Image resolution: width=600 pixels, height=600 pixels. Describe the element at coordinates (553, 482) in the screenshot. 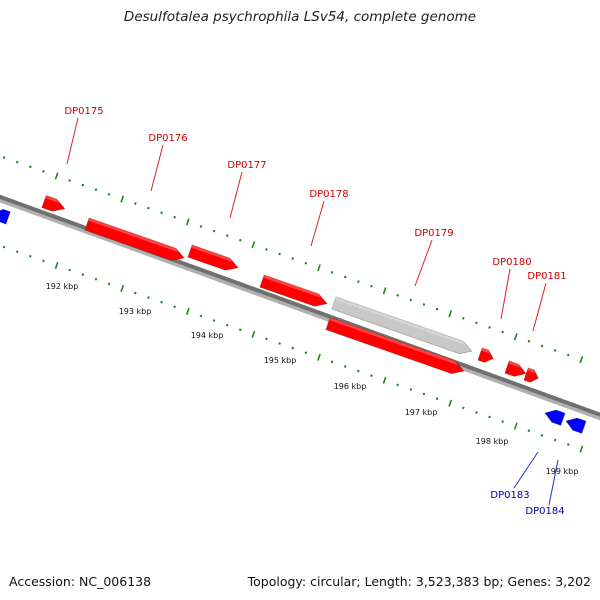

I see `leader-line-dp0184` at that location.